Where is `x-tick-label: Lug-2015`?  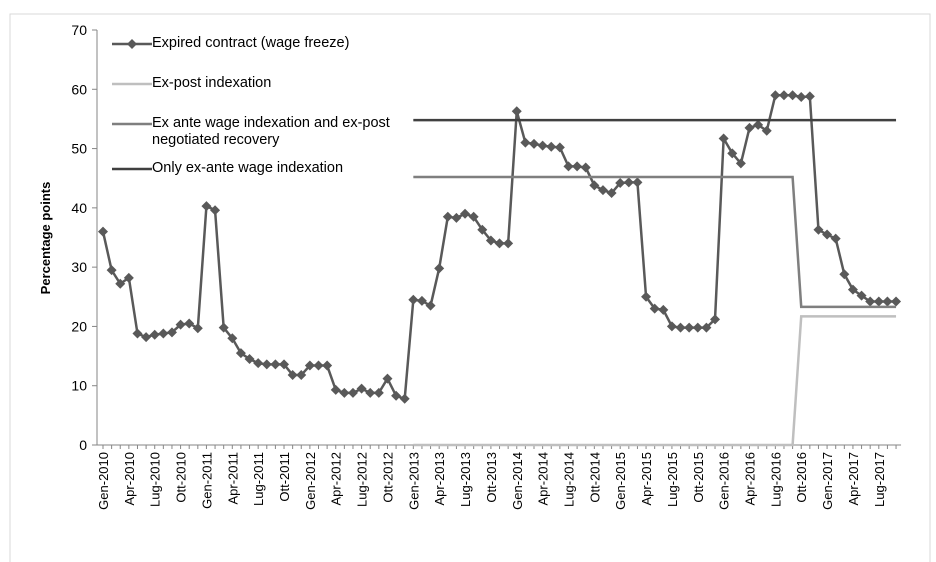 x-tick-label: Lug-2015 is located at coordinates (672, 479).